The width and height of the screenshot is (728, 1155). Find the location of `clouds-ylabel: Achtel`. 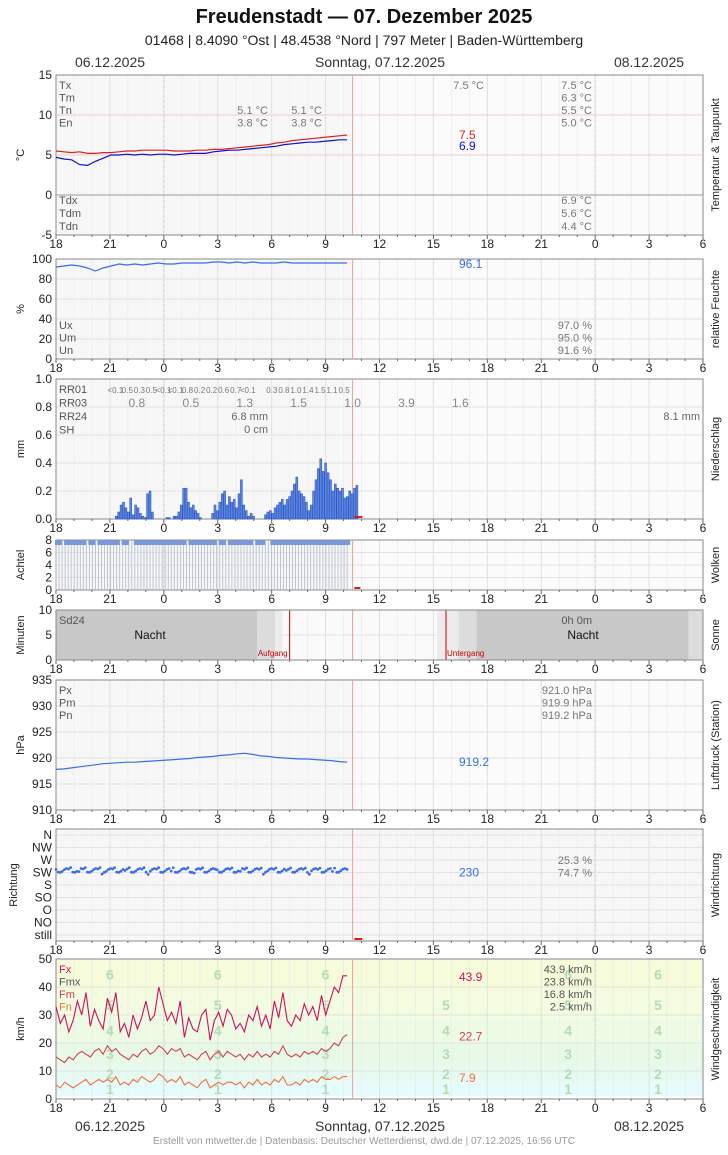

clouds-ylabel: Achtel is located at coordinates (21, 565).